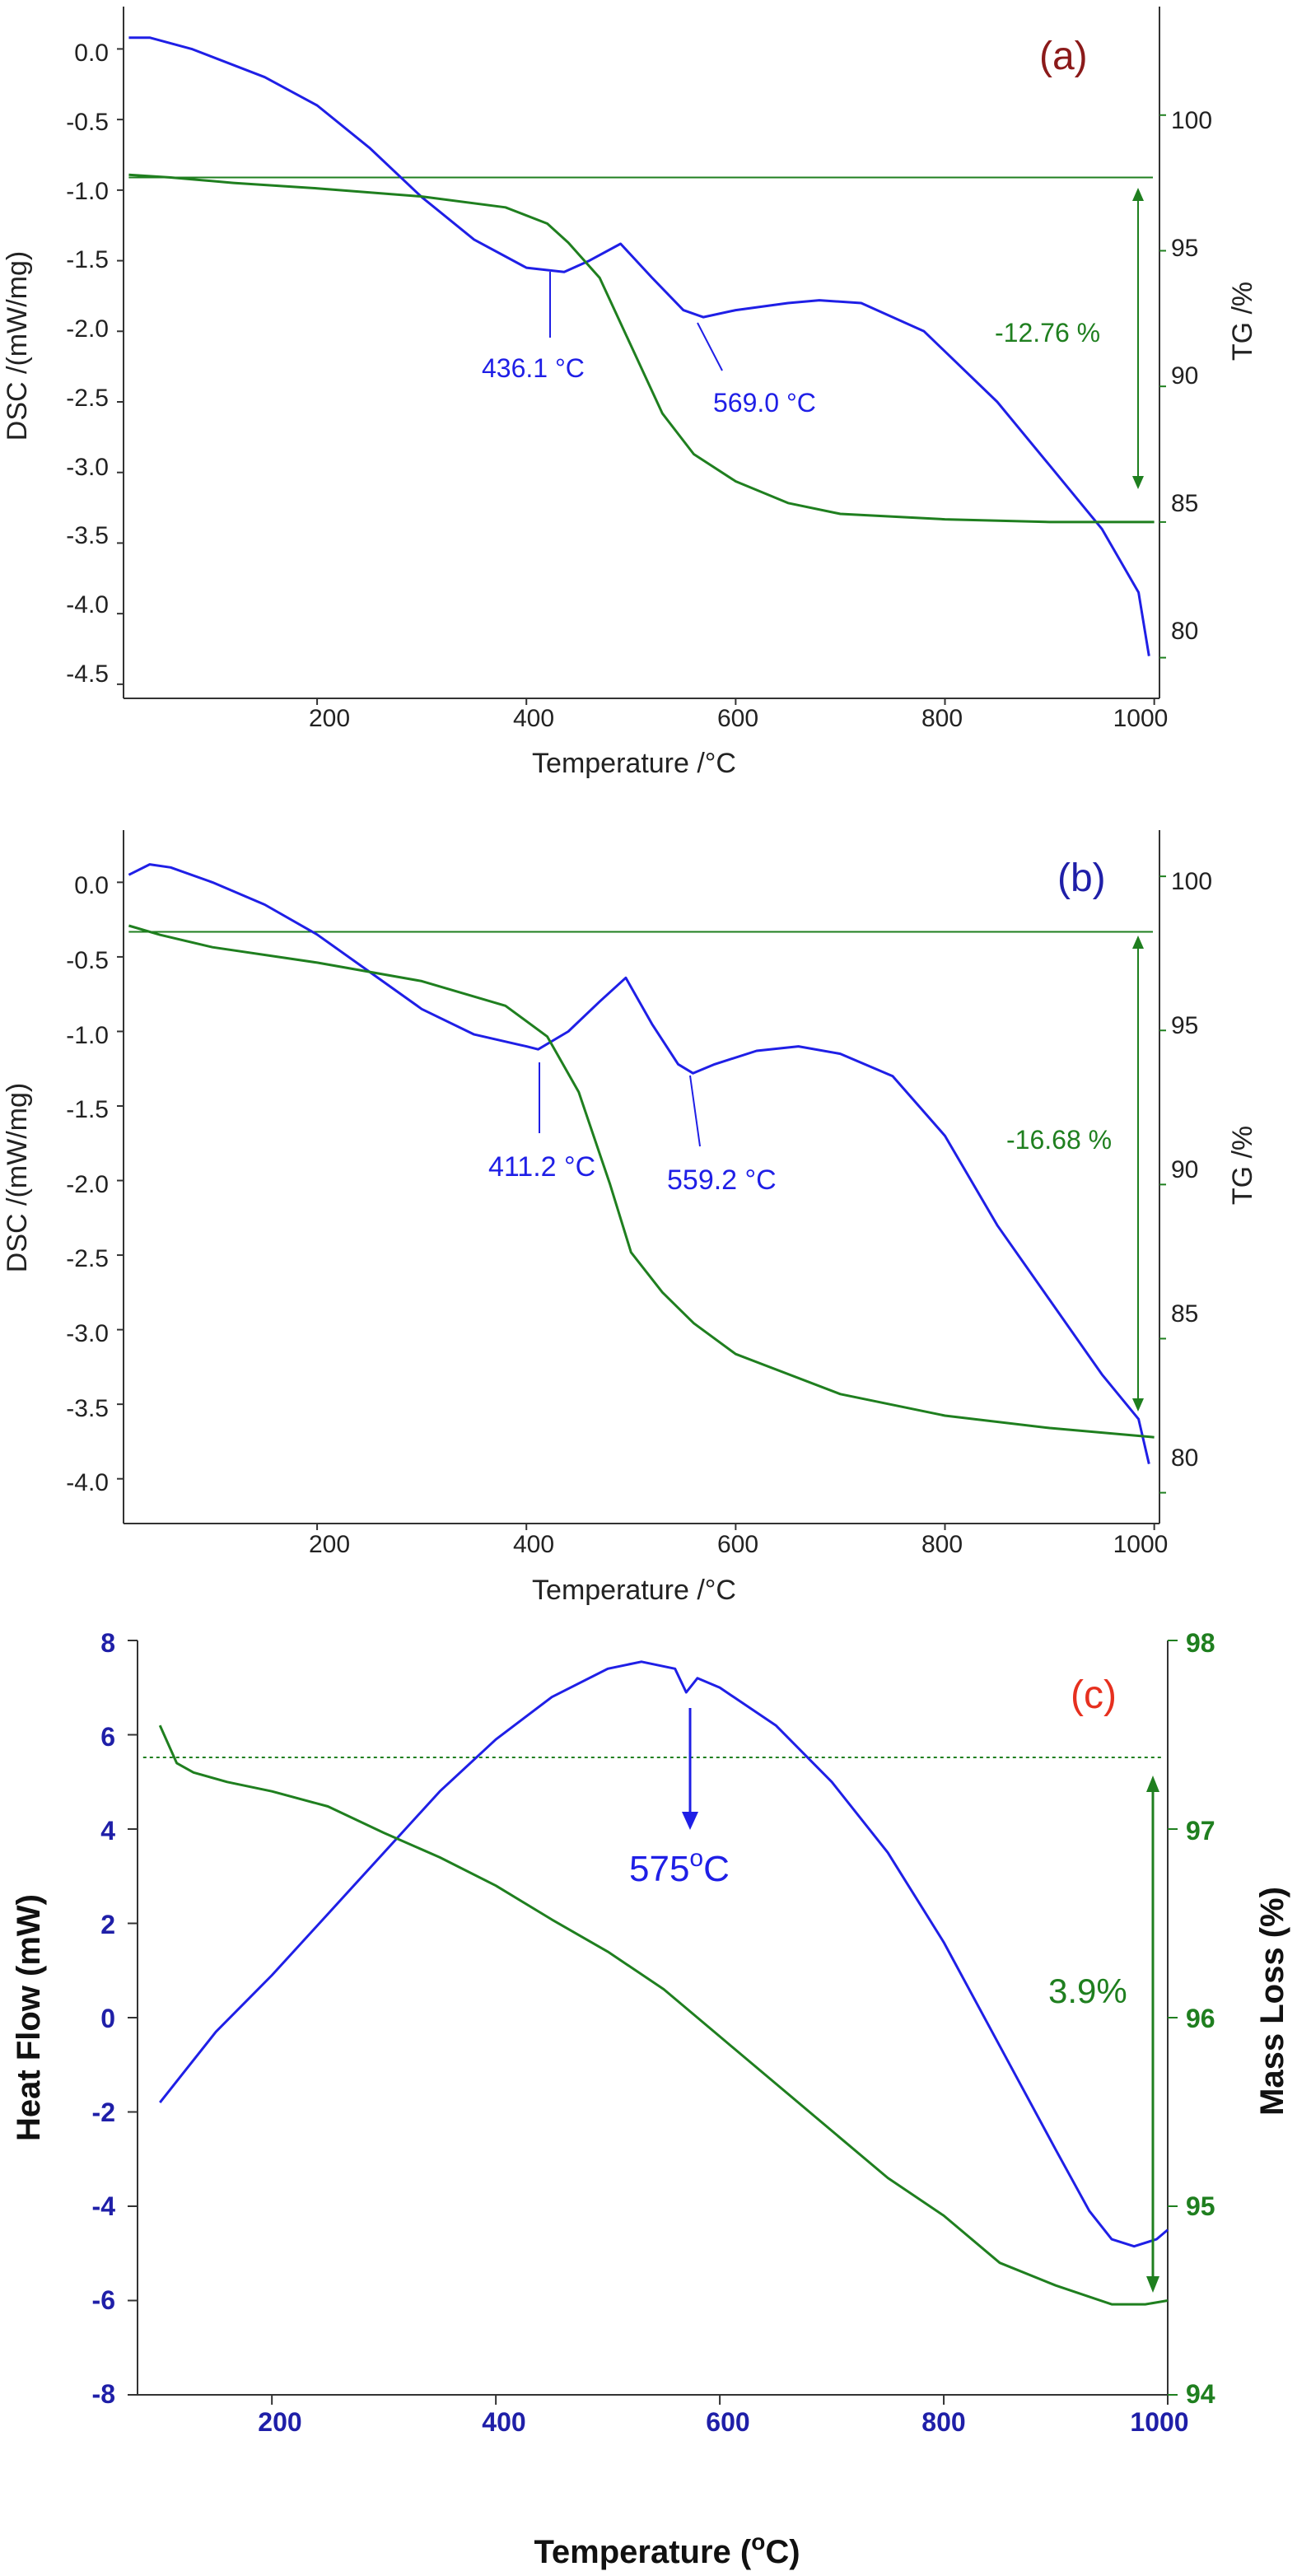 The width and height of the screenshot is (1297, 2576). What do you see at coordinates (107, 1643) in the screenshot?
I see `y-tick-label: 8` at bounding box center [107, 1643].